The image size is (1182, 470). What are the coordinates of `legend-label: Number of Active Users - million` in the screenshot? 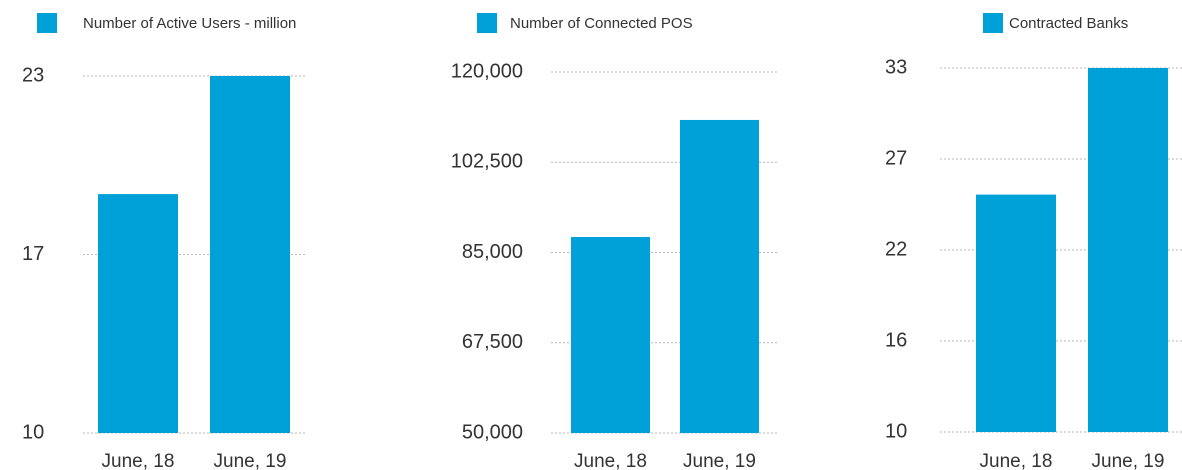 It's located at (189, 23).